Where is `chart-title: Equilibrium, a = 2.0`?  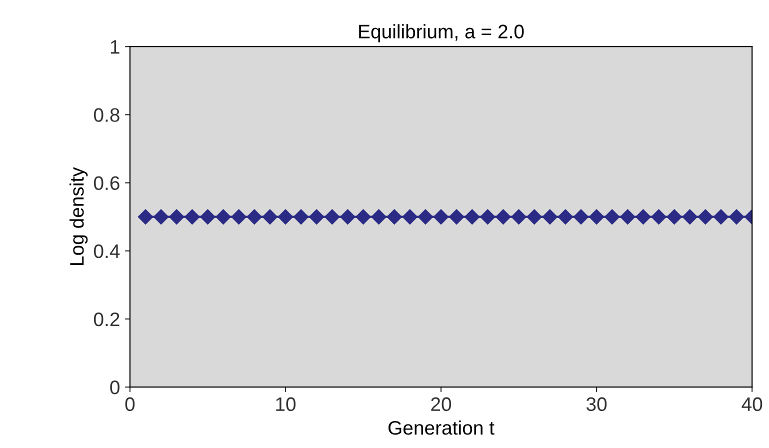 chart-title: Equilibrium, a = 2.0 is located at coordinates (441, 33).